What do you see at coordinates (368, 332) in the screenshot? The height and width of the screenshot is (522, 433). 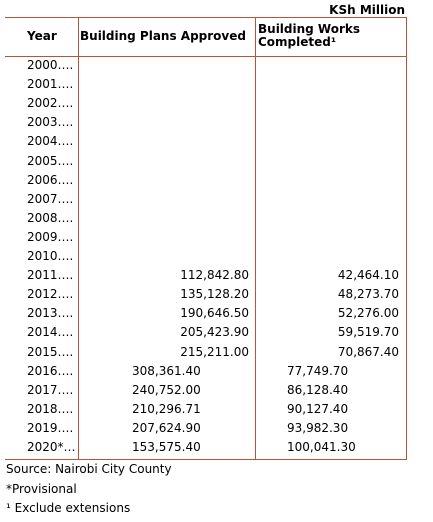 I see `works-cell: 59,519.70` at bounding box center [368, 332].